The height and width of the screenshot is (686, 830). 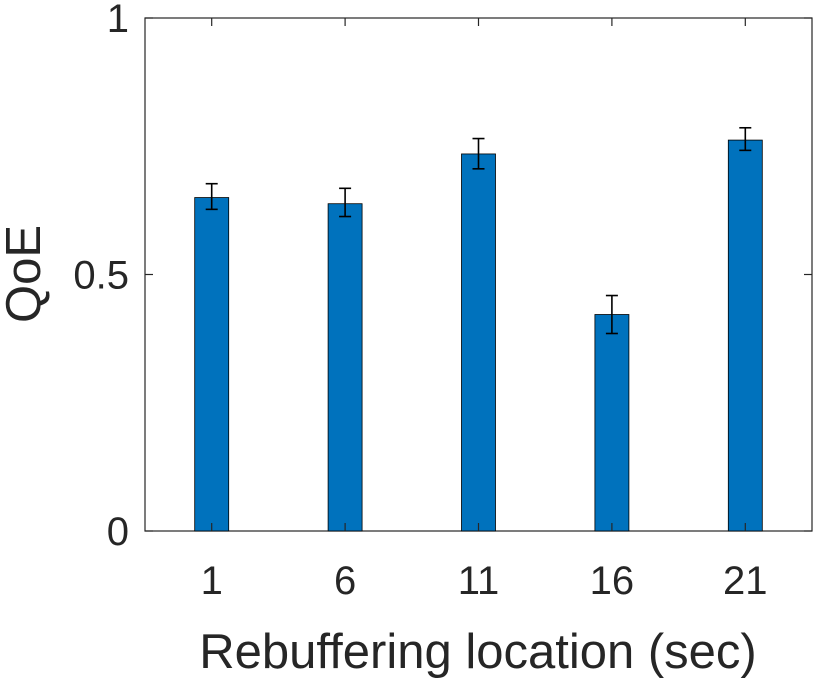 I want to click on y-axis-label: QoE, so click(x=25, y=274).